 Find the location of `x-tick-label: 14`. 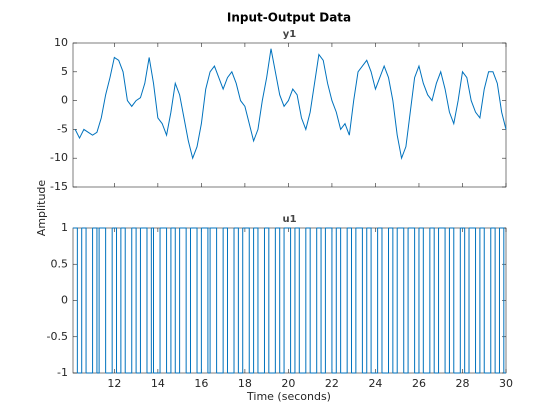

x-tick-label: 14 is located at coordinates (158, 383).